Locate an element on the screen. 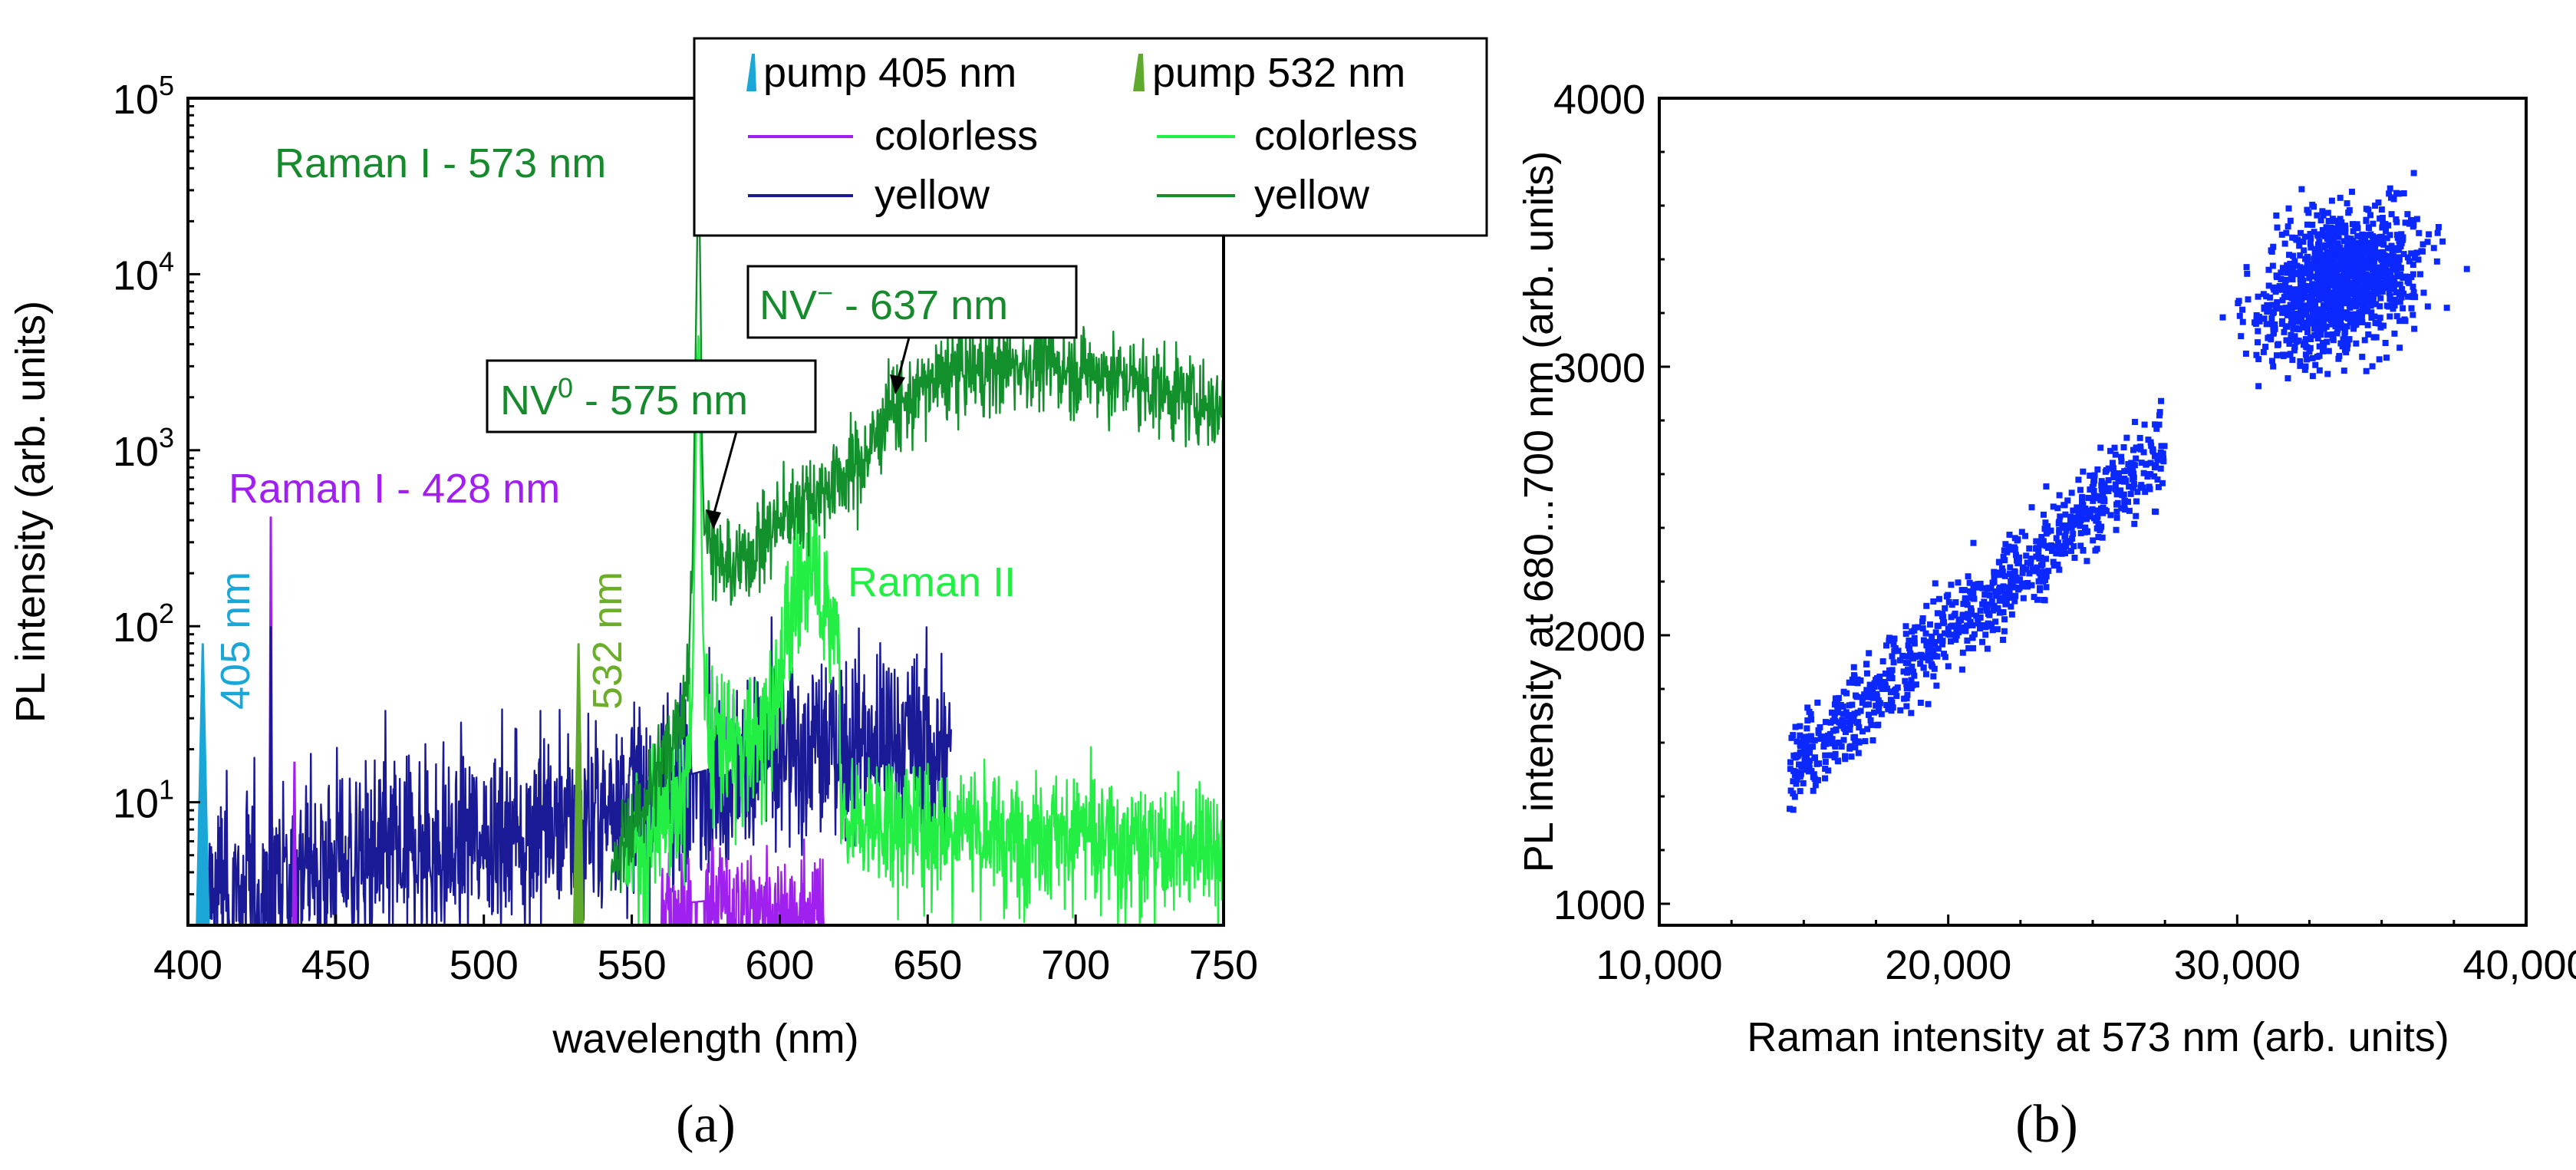 The height and width of the screenshot is (1170, 2576). panel-b-plot-area is located at coordinates (2128, 492).